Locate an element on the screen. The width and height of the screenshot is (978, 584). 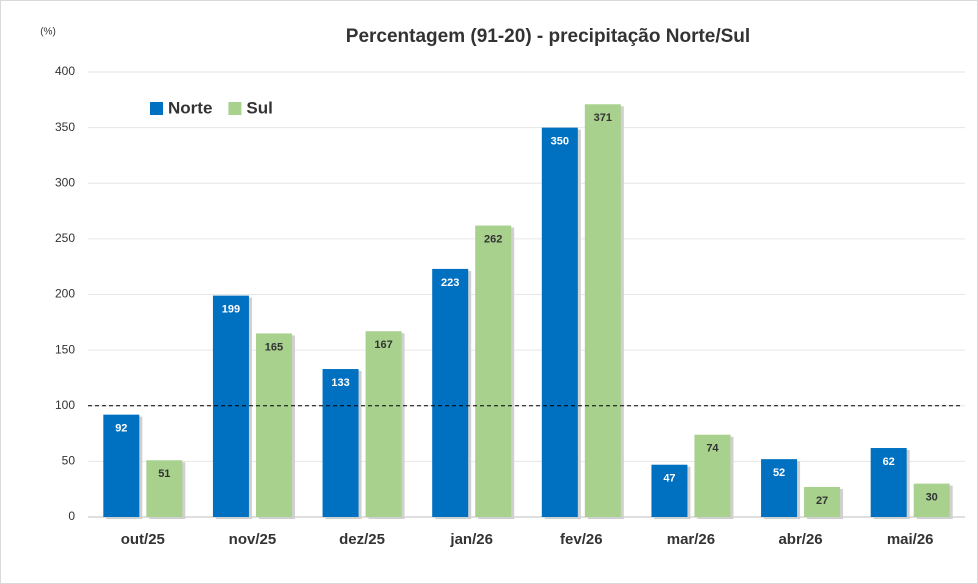
value-label: 74 is located at coordinates (712, 449).